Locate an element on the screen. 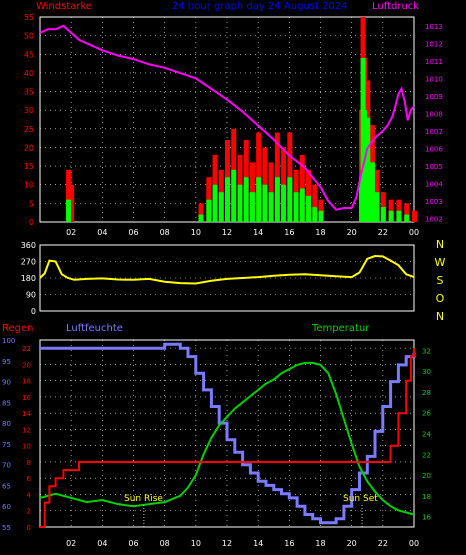 This screenshot has width=466, height=555. rain-y-tick-label: 6 is located at coordinates (29, 479).